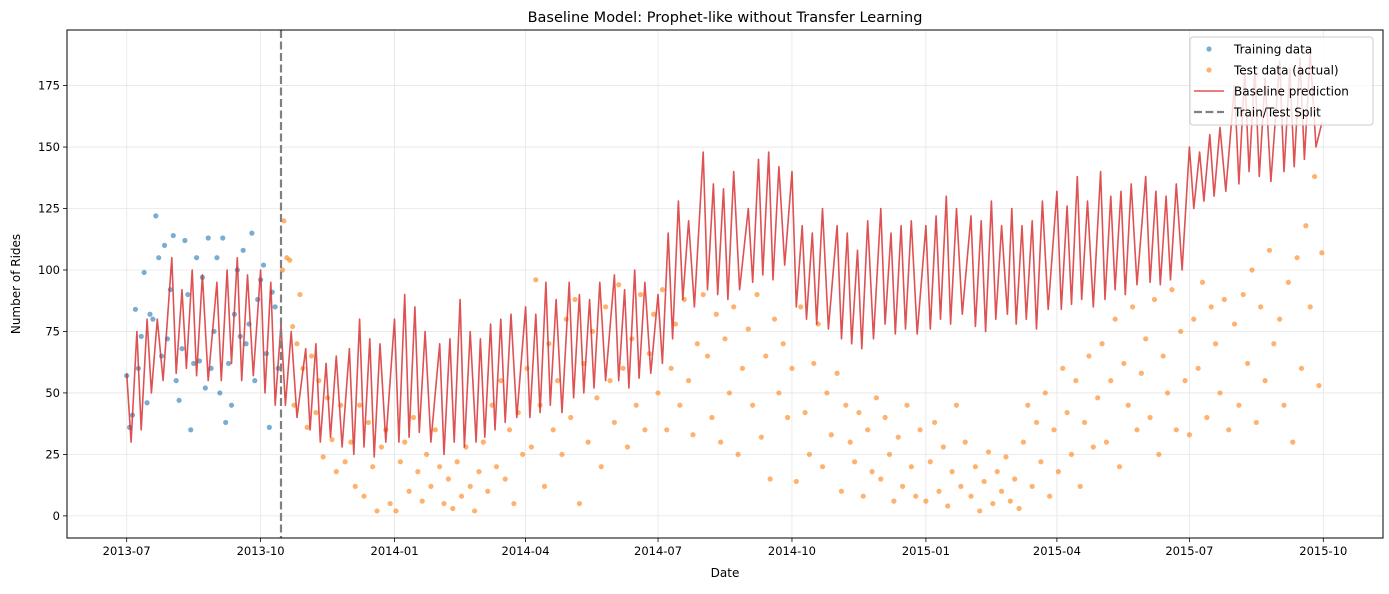 Image resolution: width=1389 pixels, height=594 pixels. What do you see at coordinates (1291, 92) in the screenshot?
I see `legend-label: Baseline prediction` at bounding box center [1291, 92].